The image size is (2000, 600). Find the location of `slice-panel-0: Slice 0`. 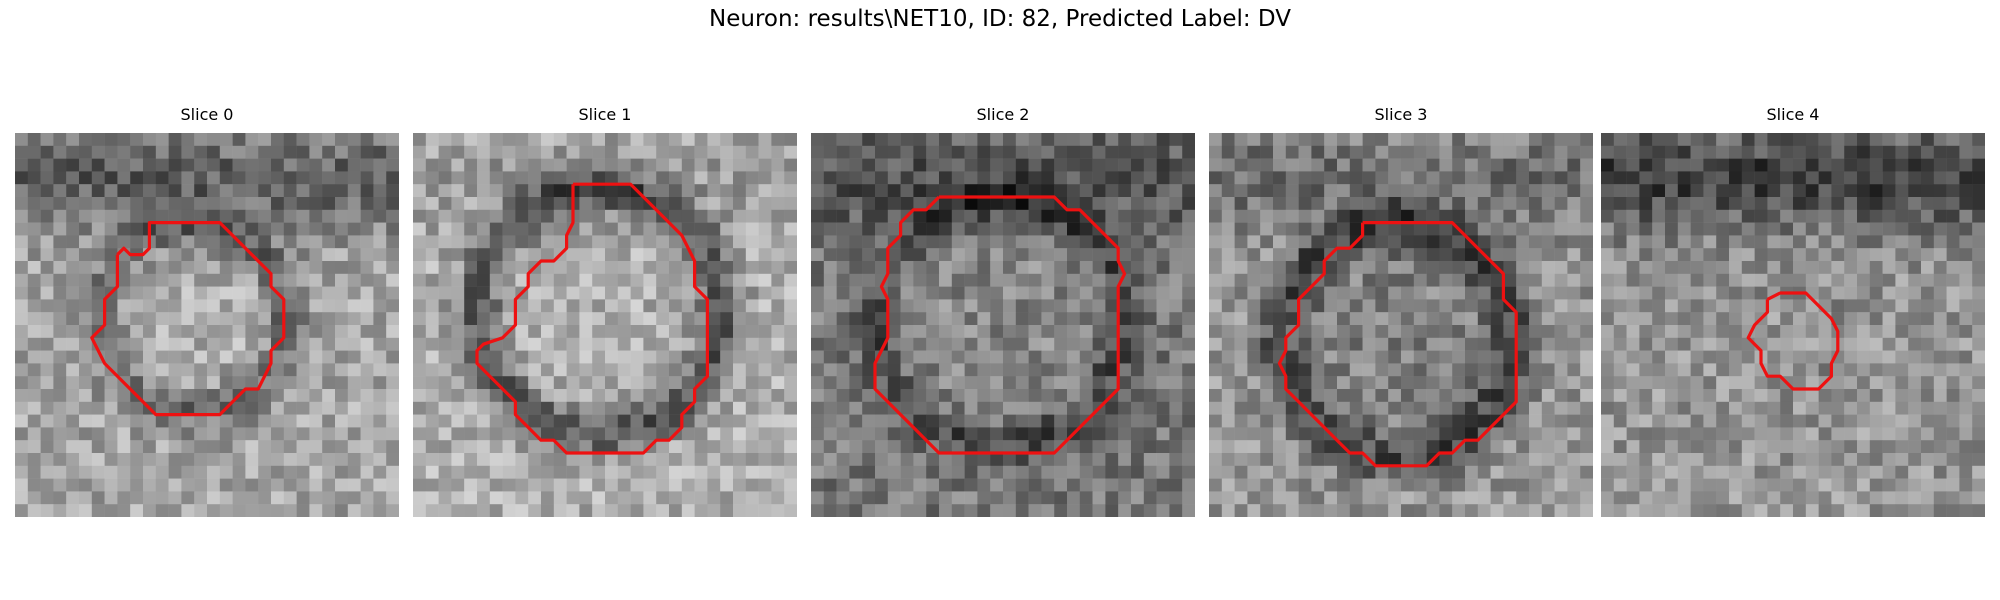

slice-panel-0: Slice 0 is located at coordinates (207, 311).